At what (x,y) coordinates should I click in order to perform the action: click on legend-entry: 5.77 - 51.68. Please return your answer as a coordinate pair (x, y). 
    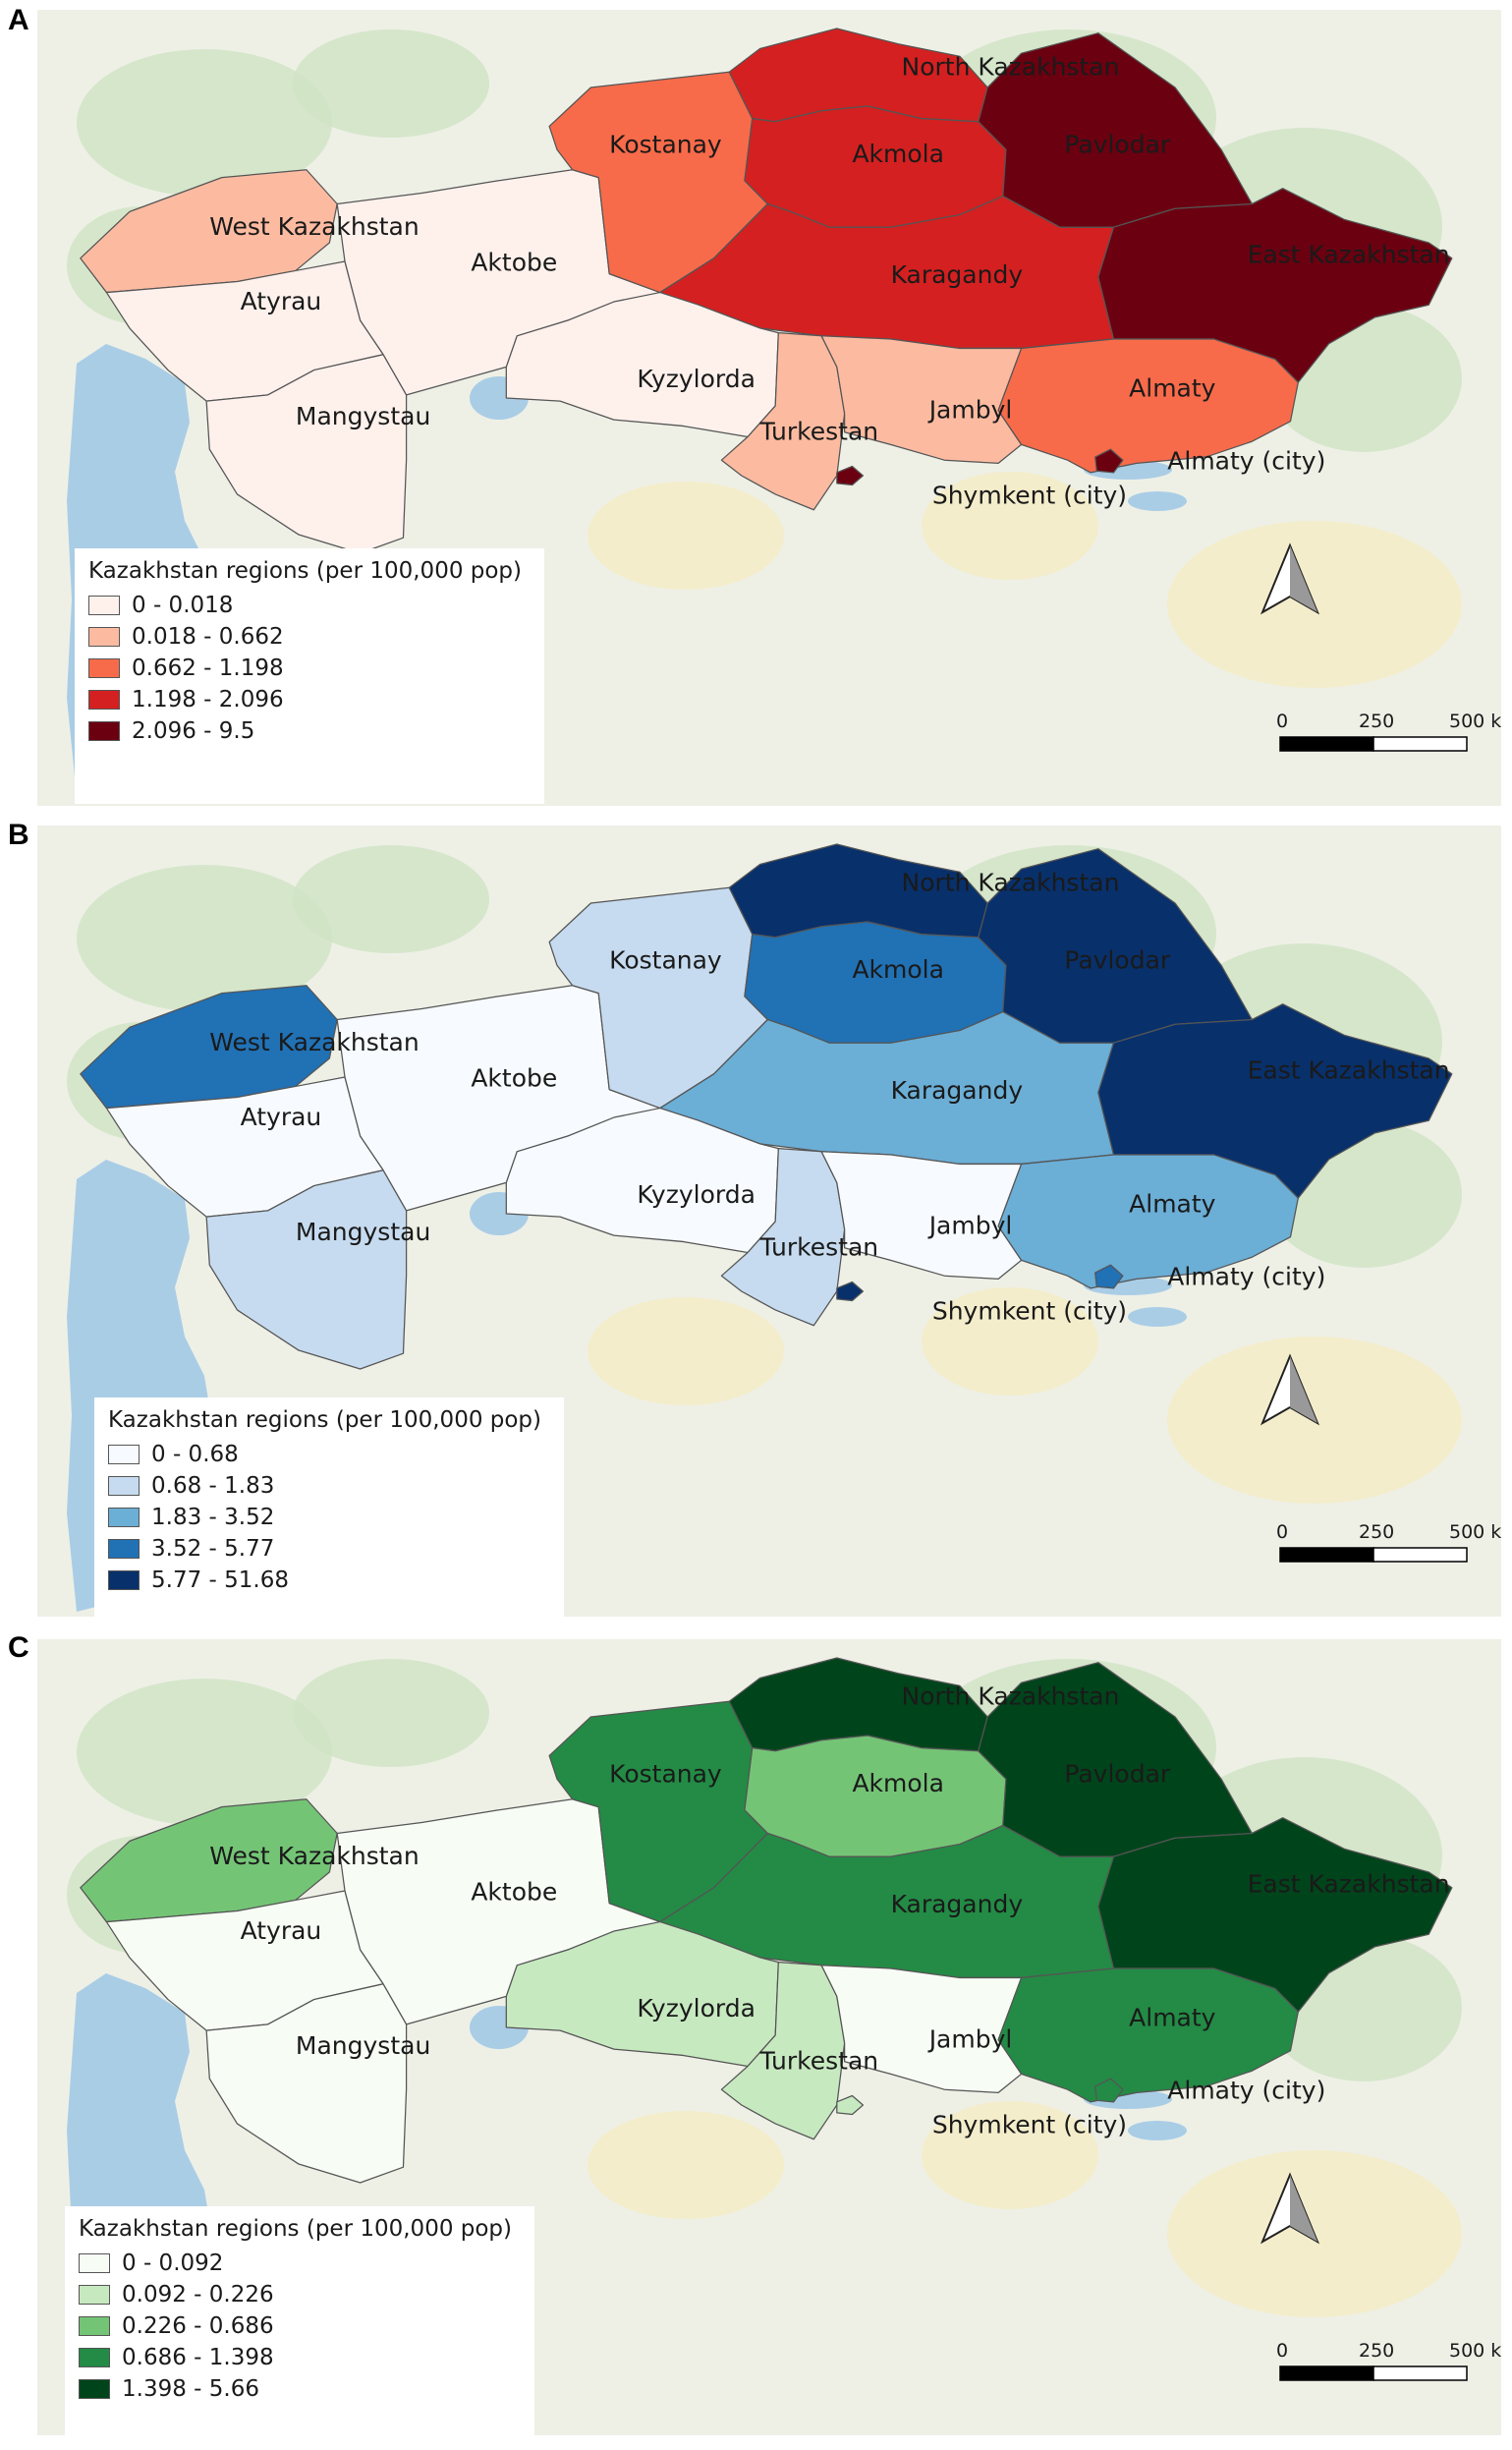
    Looking at the image, I should click on (329, 1580).